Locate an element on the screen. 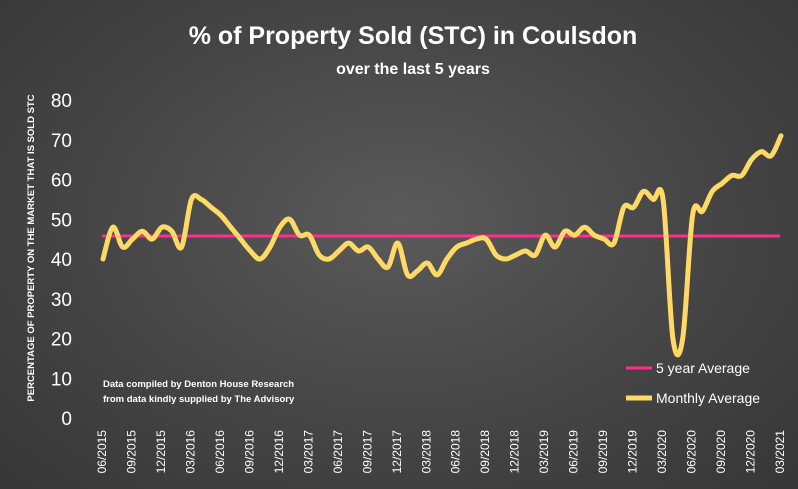 This screenshot has height=489, width=798. x-tick-label: 06/2017 is located at coordinates (338, 452).